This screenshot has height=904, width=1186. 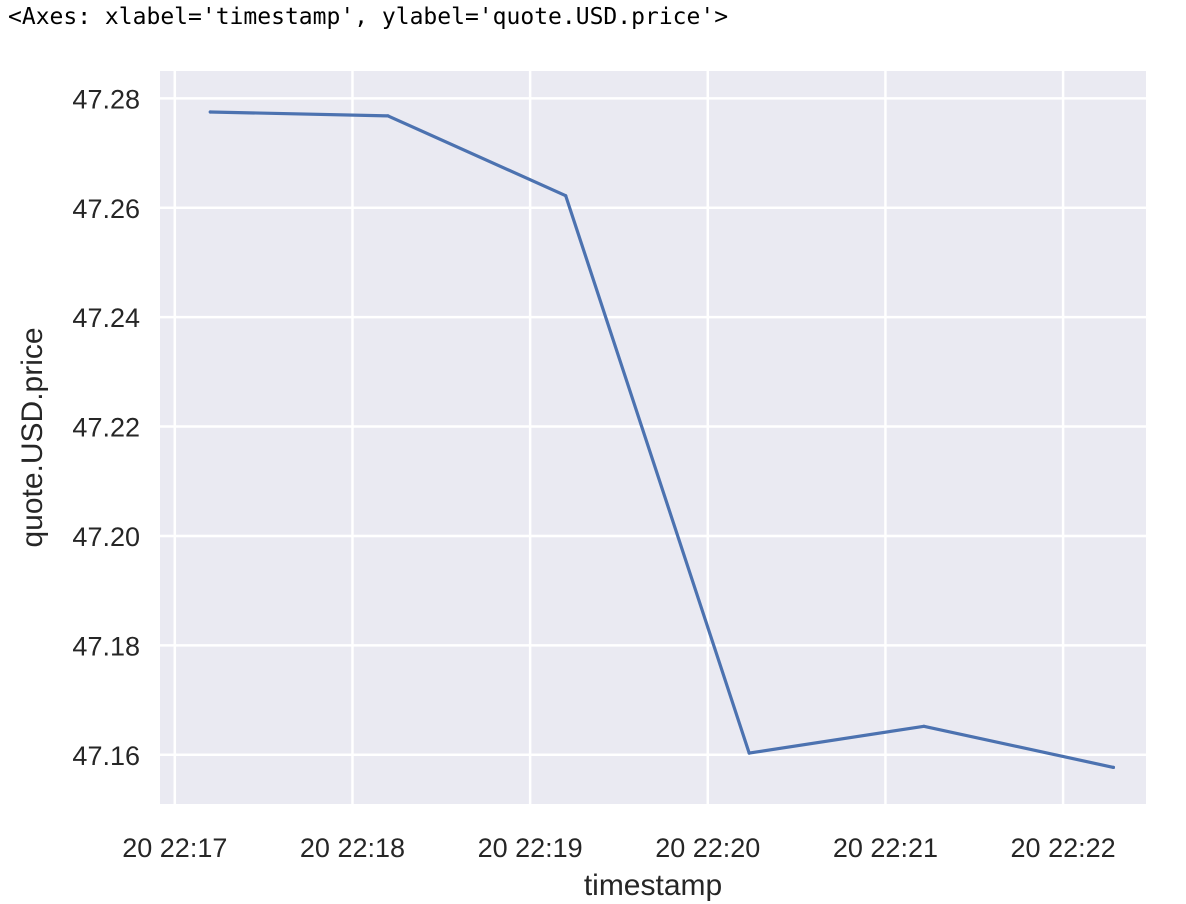 What do you see at coordinates (885, 848) in the screenshot?
I see `x-tick-label: 20 22:21` at bounding box center [885, 848].